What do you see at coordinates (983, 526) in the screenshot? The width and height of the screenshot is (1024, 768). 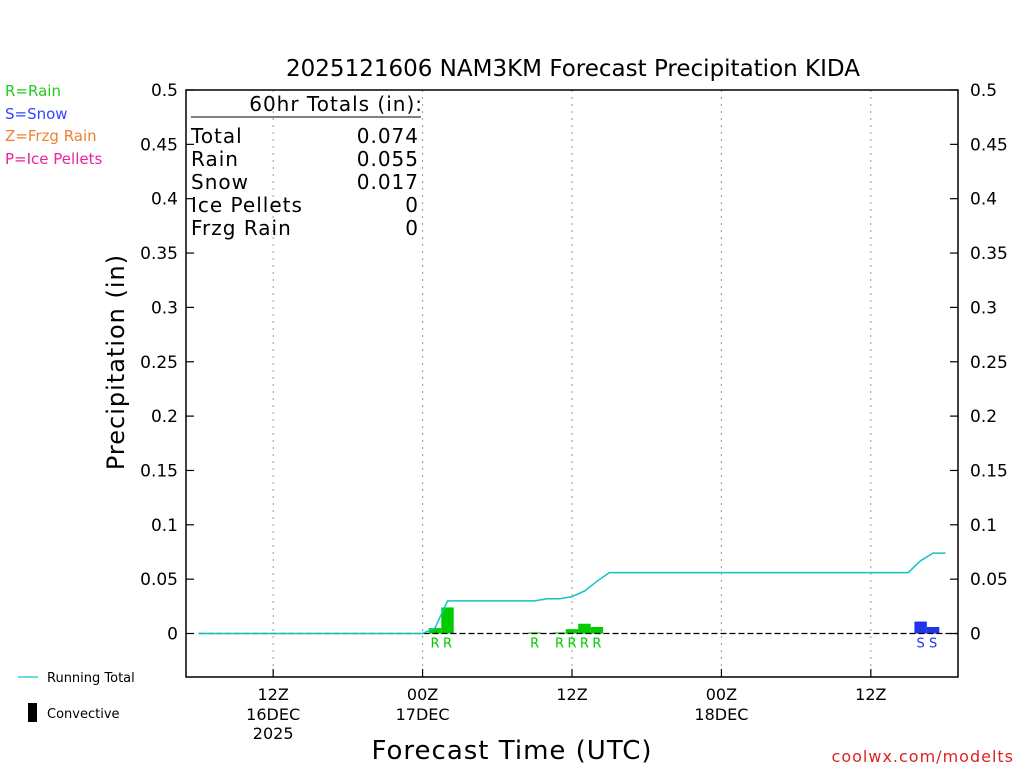 I see `y-tick-label-right: 0.1` at bounding box center [983, 526].